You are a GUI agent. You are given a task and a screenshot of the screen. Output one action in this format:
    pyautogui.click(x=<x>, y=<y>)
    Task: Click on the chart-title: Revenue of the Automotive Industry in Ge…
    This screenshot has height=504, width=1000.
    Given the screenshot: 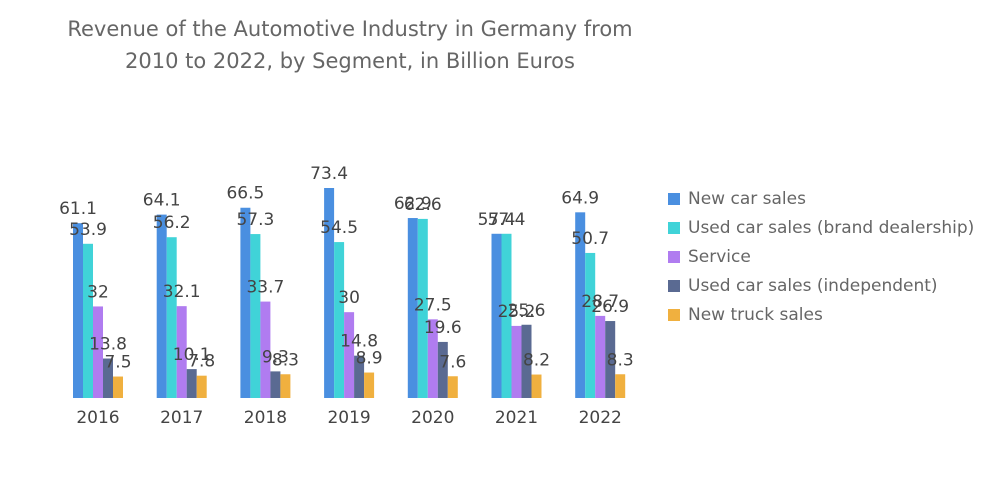 What is the action you would take?
    pyautogui.click(x=349, y=29)
    